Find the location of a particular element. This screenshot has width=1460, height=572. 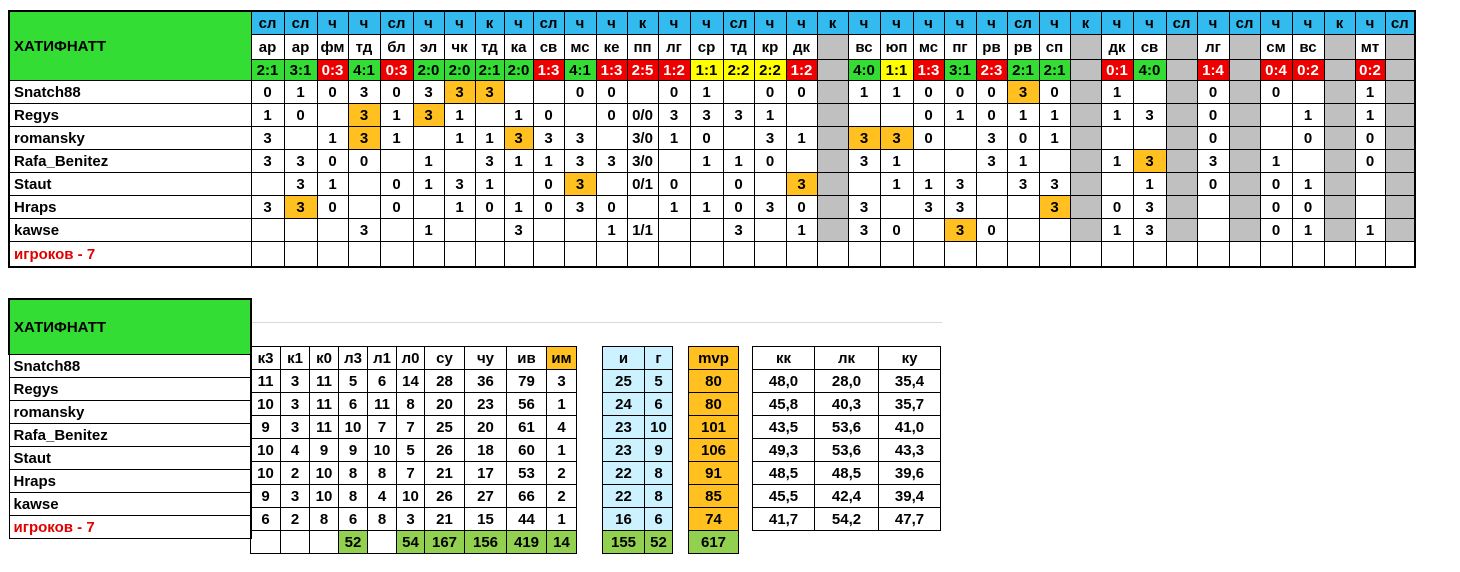

stats-cell: 15 is located at coordinates (485, 519).